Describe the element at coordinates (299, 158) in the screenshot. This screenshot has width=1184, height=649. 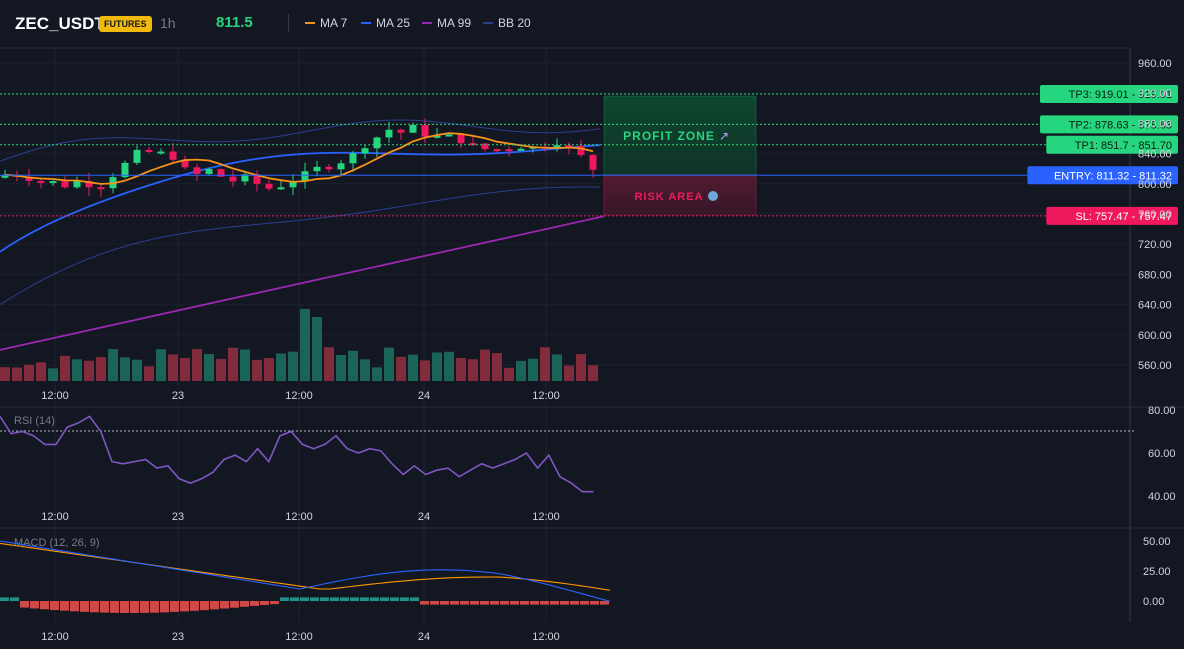
I see `ma7-path` at that location.